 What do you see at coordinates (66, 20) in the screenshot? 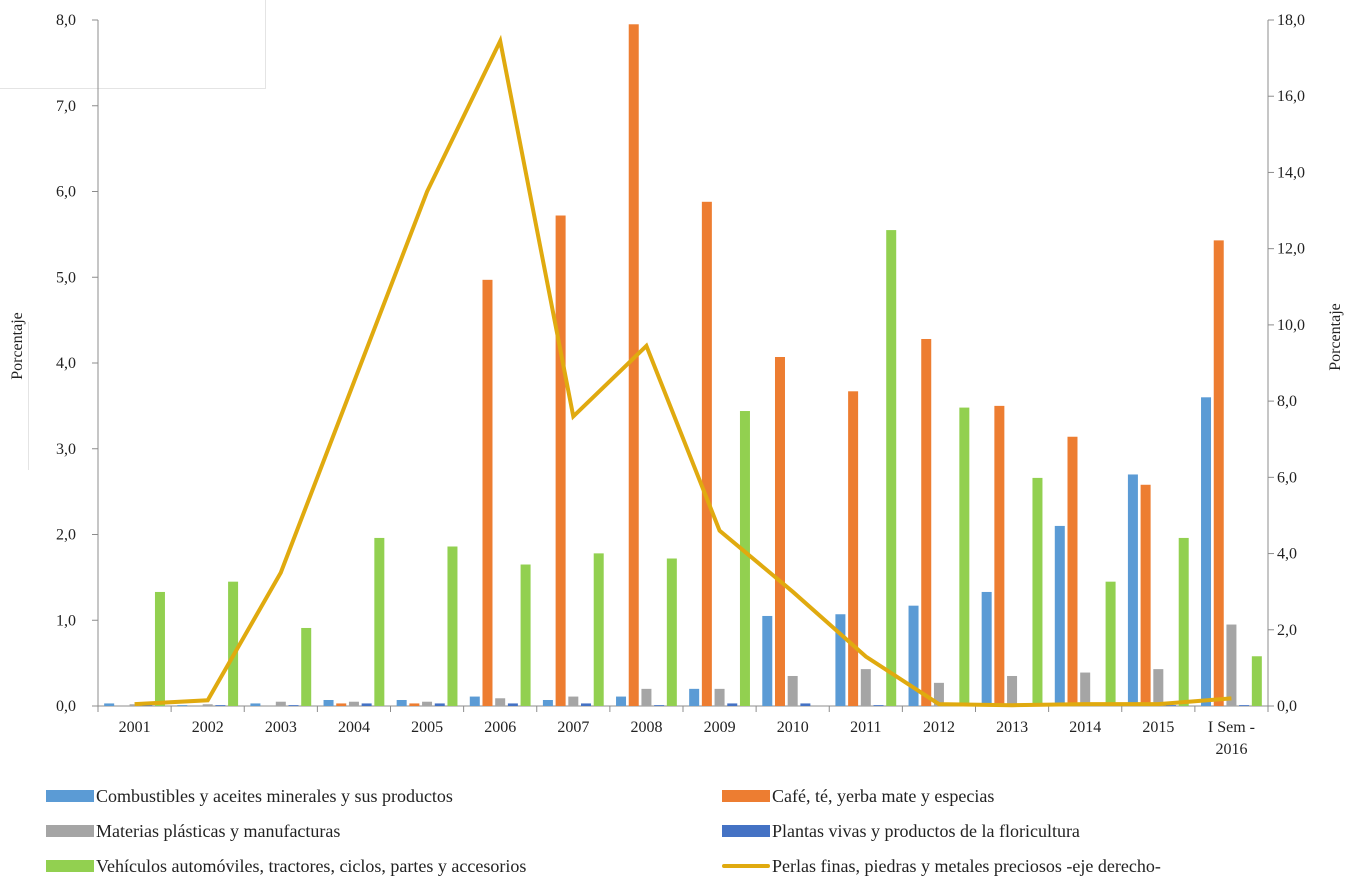
I see `y-tick-label-left: 8,0` at bounding box center [66, 20].